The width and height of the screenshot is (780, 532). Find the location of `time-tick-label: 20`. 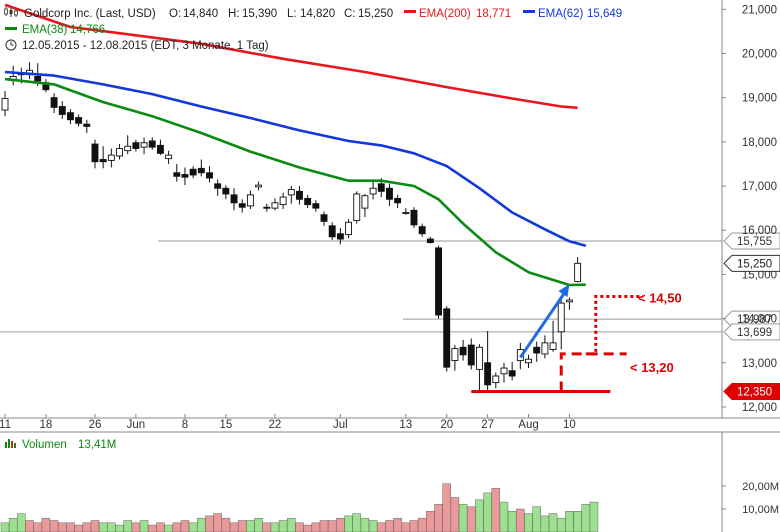

time-tick-label: 20 is located at coordinates (446, 425).